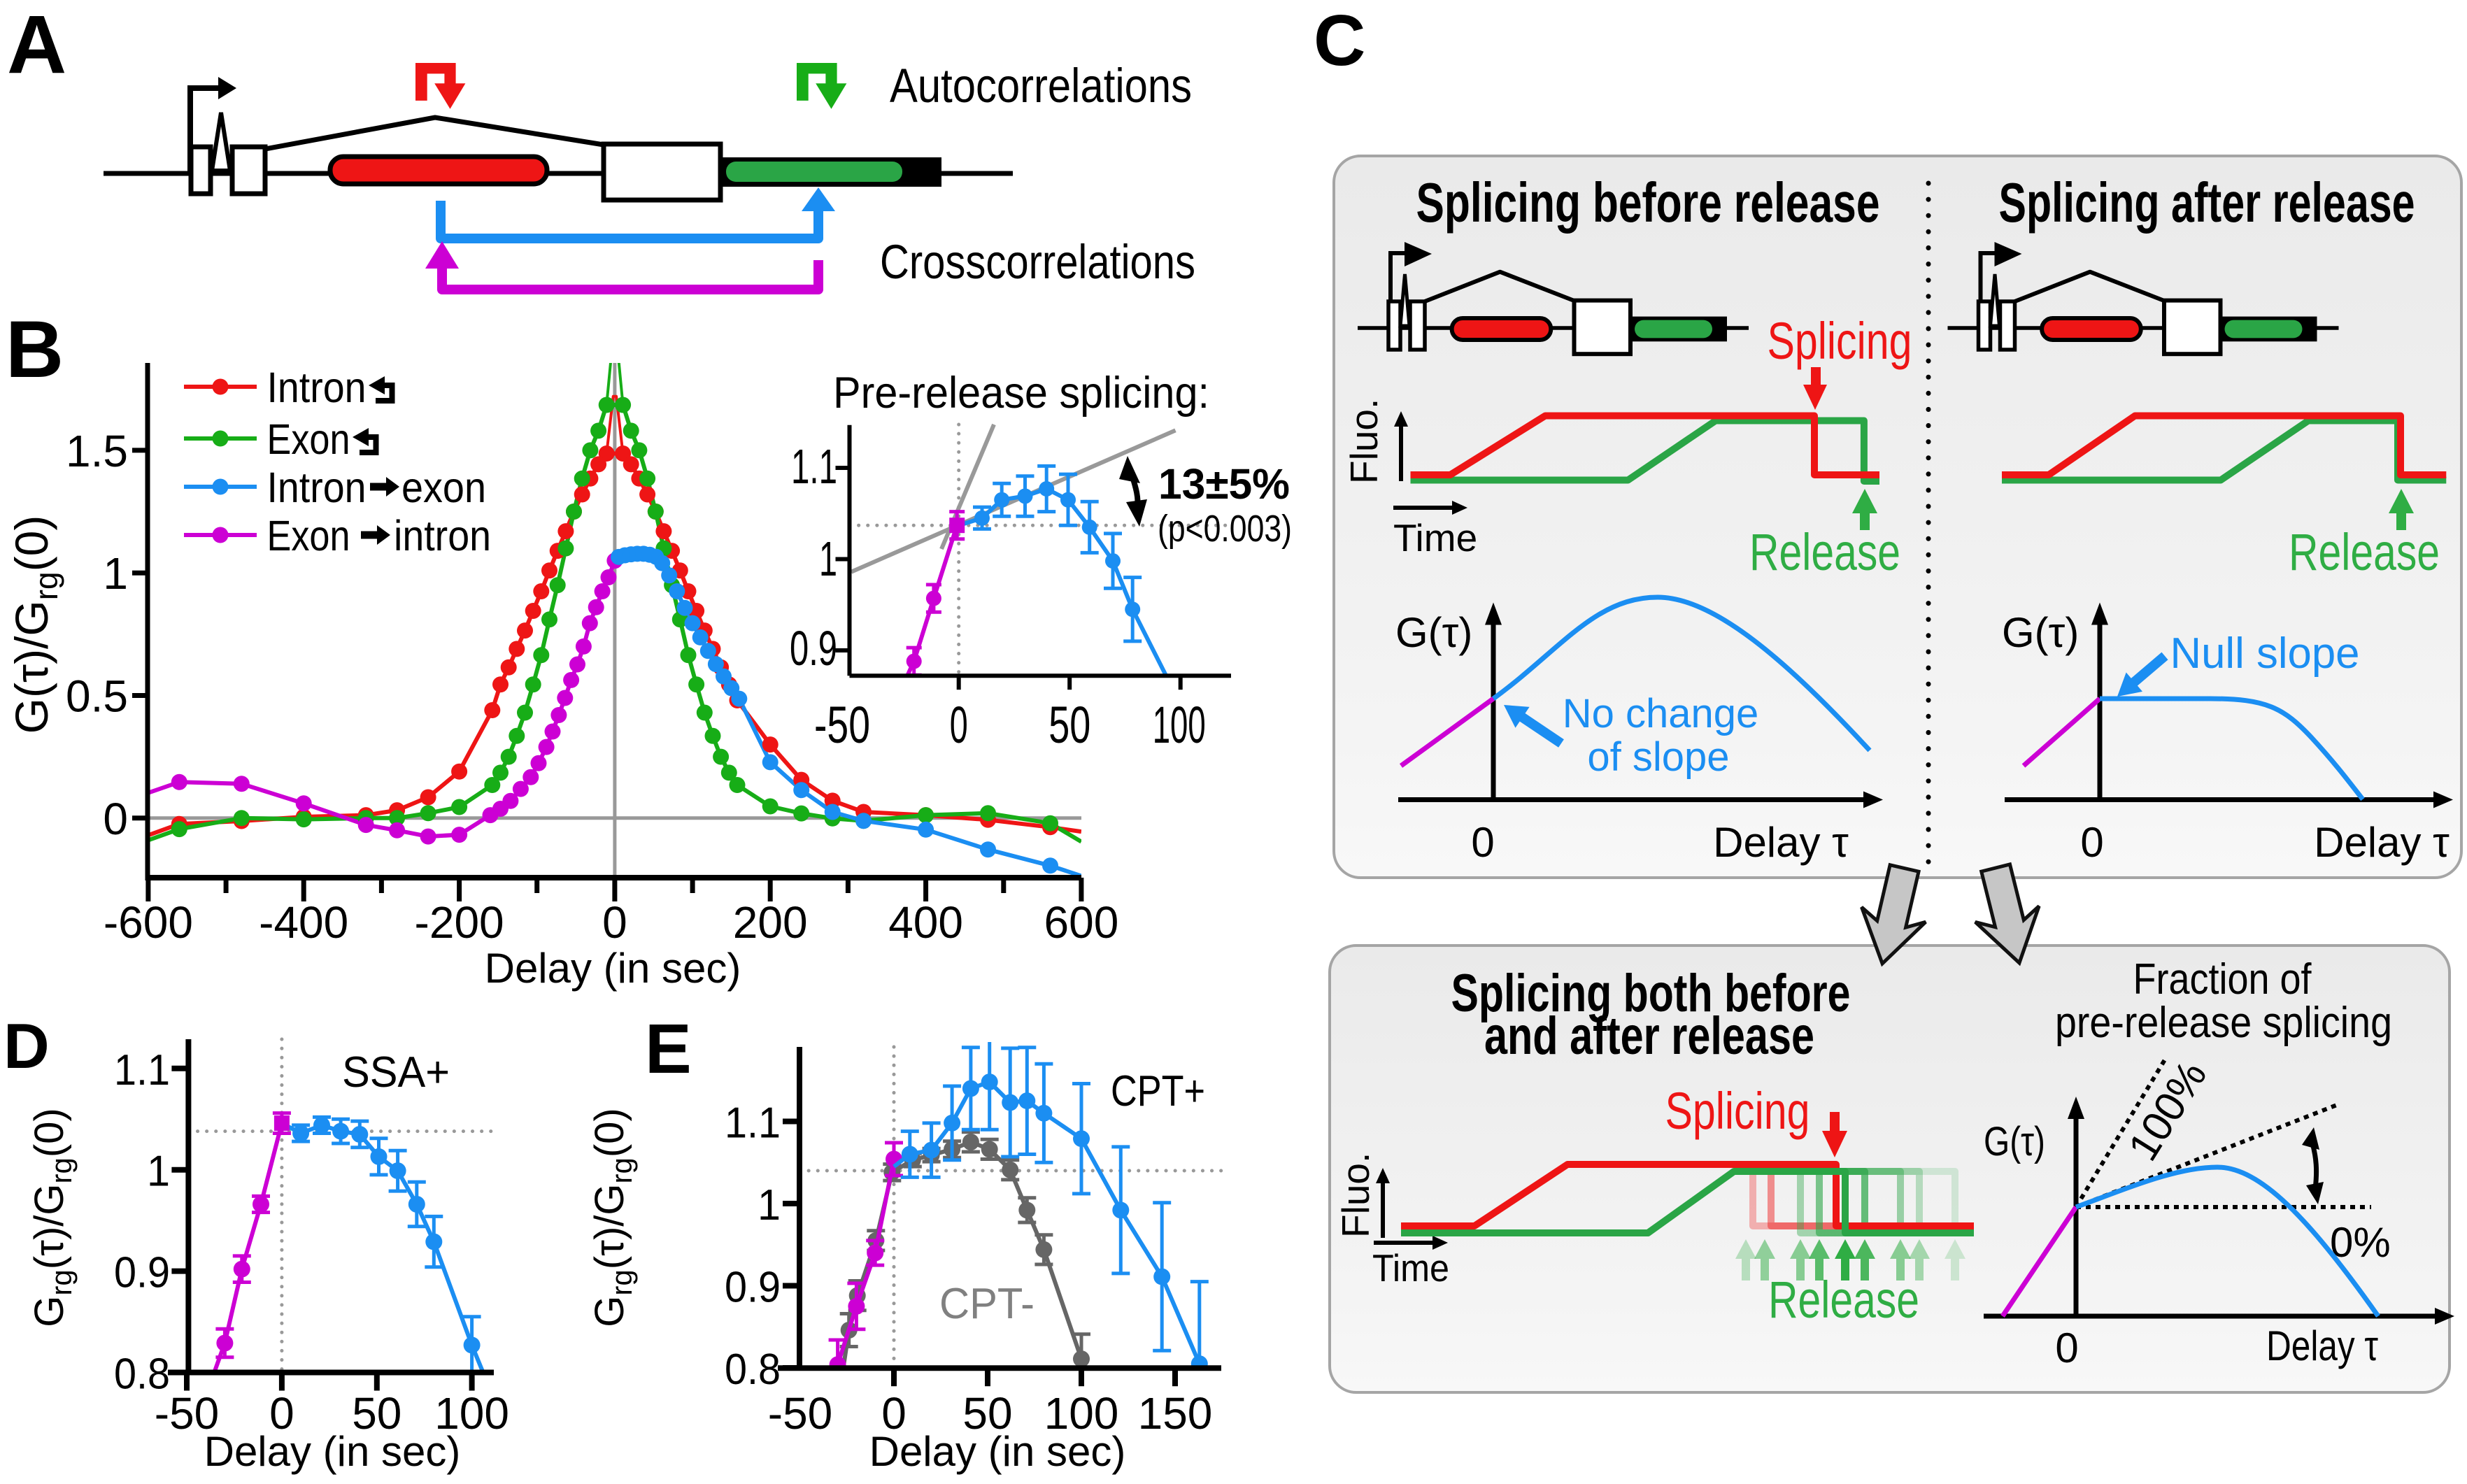 Image resolution: width=2467 pixels, height=1484 pixels. I want to click on svg-text: 0%, so click(2360, 1243).